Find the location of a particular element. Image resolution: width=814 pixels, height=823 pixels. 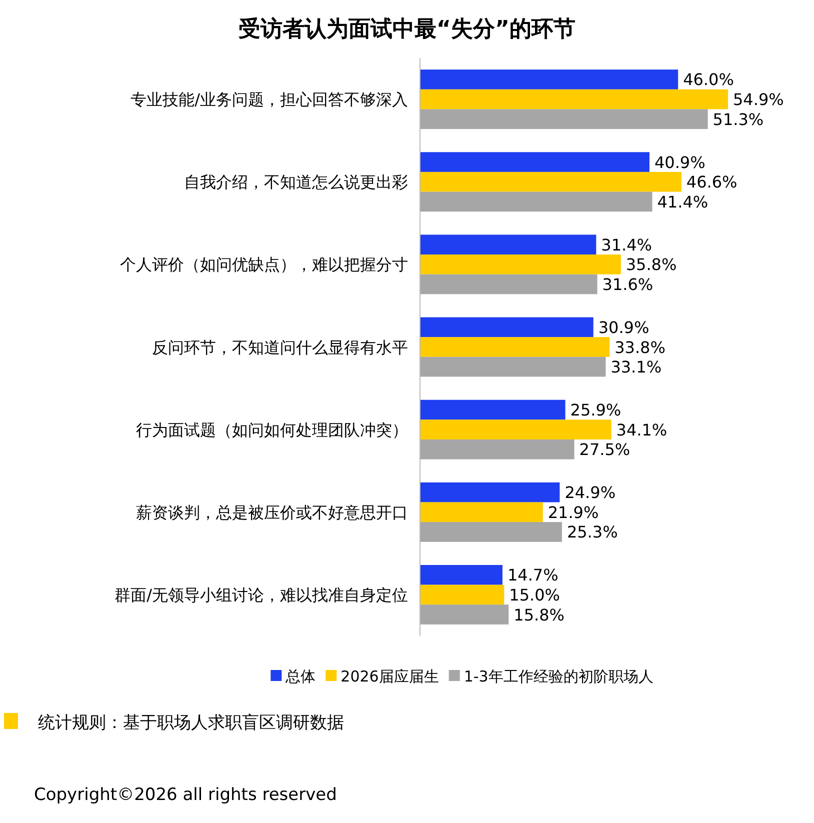

legend-label: 总体 is located at coordinates (300, 676).